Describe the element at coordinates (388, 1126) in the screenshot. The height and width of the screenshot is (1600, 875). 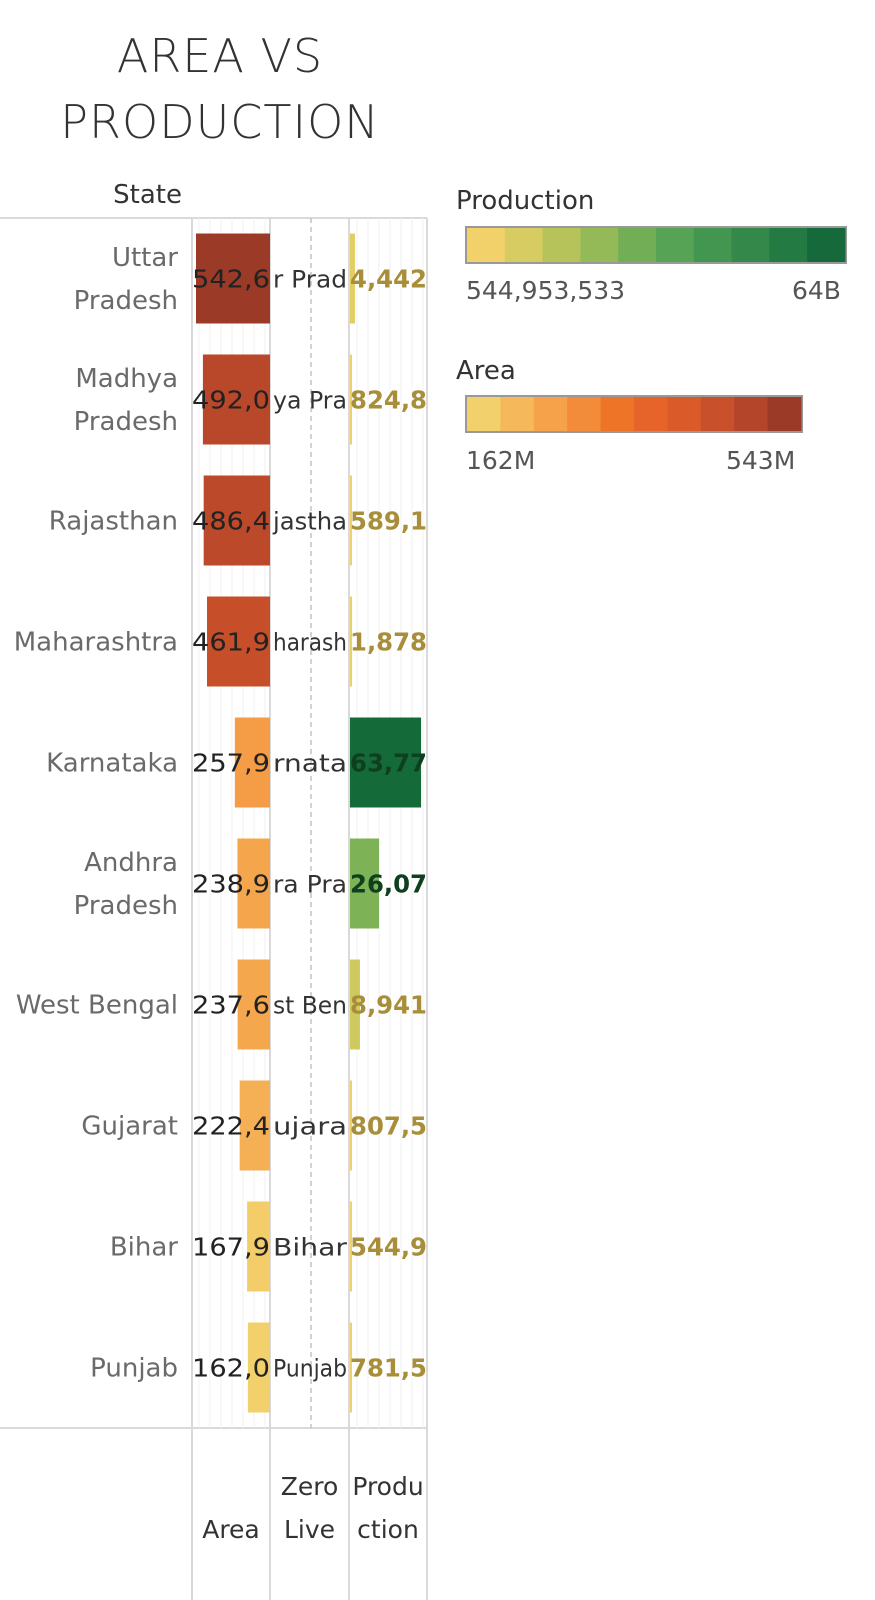
I see `production-value-label: 807,5` at that location.